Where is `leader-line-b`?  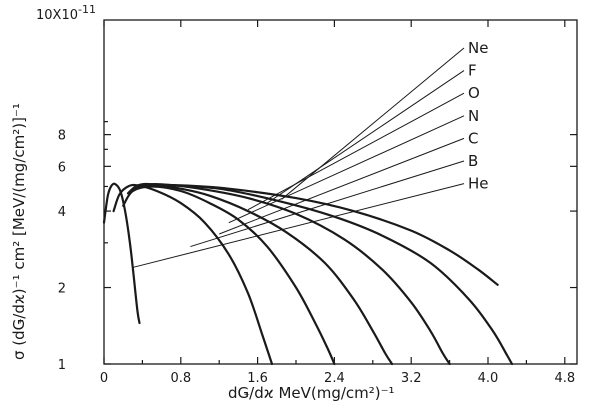 leader-line-b is located at coordinates (327, 204).